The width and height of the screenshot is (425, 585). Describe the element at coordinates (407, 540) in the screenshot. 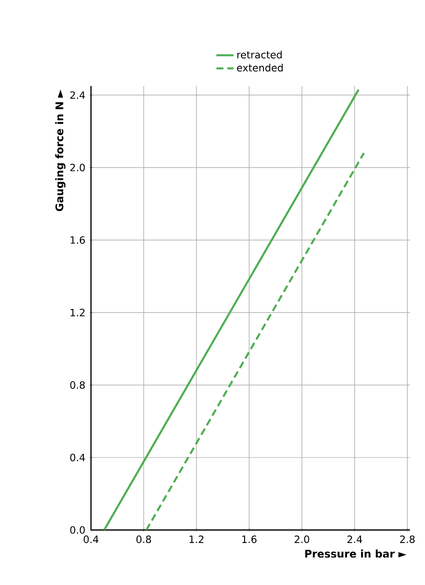

I see `x-tick-label: 2.8` at that location.